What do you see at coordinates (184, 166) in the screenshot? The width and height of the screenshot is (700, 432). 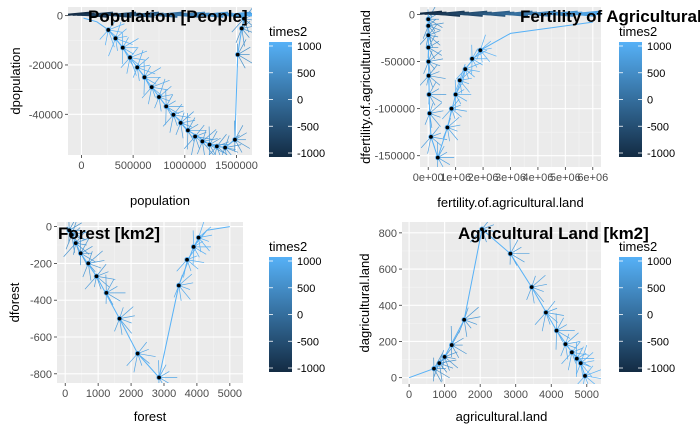 I see `x-tick-label: 1000000` at bounding box center [184, 166].